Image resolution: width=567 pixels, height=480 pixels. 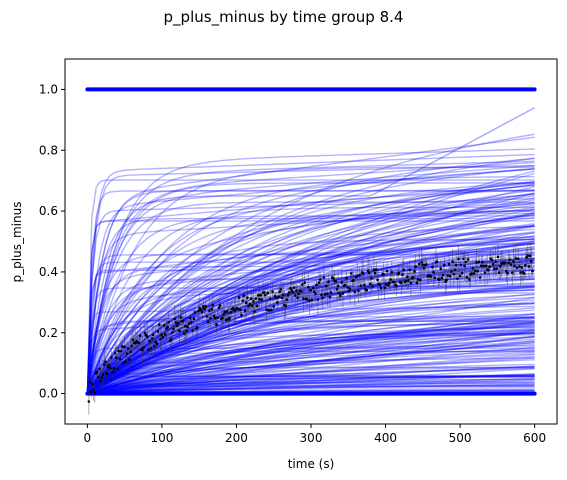 I want to click on y-tick-label: 0.8, so click(x=48, y=150).